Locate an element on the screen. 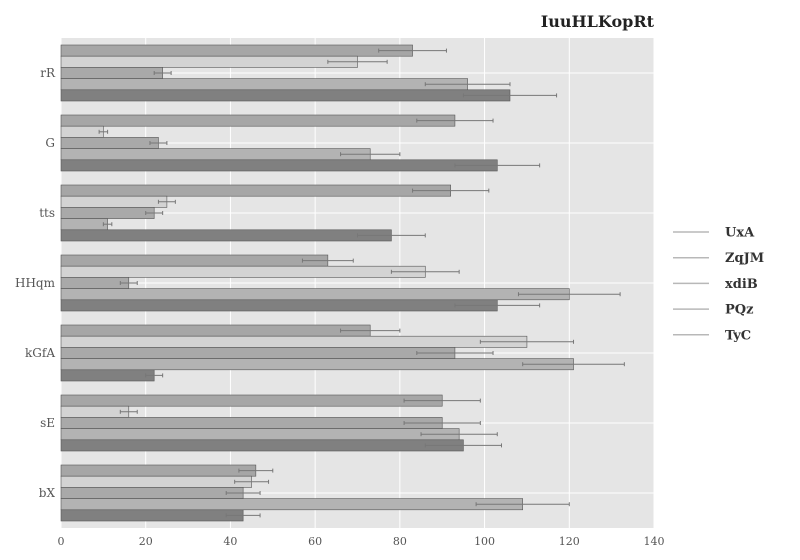  x-tick-label: 60 is located at coordinates (315, 541).